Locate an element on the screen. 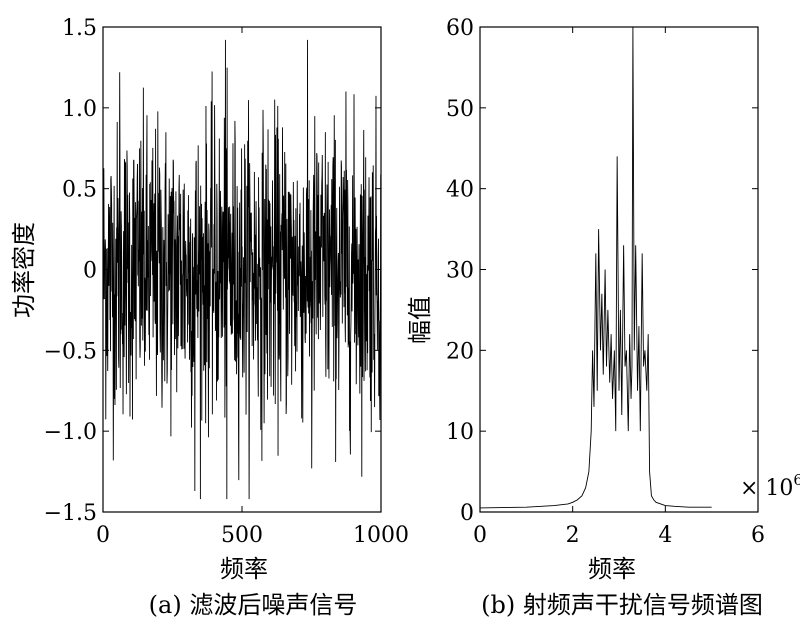  chart-a-ytick-label: 0 is located at coordinates (90, 271).